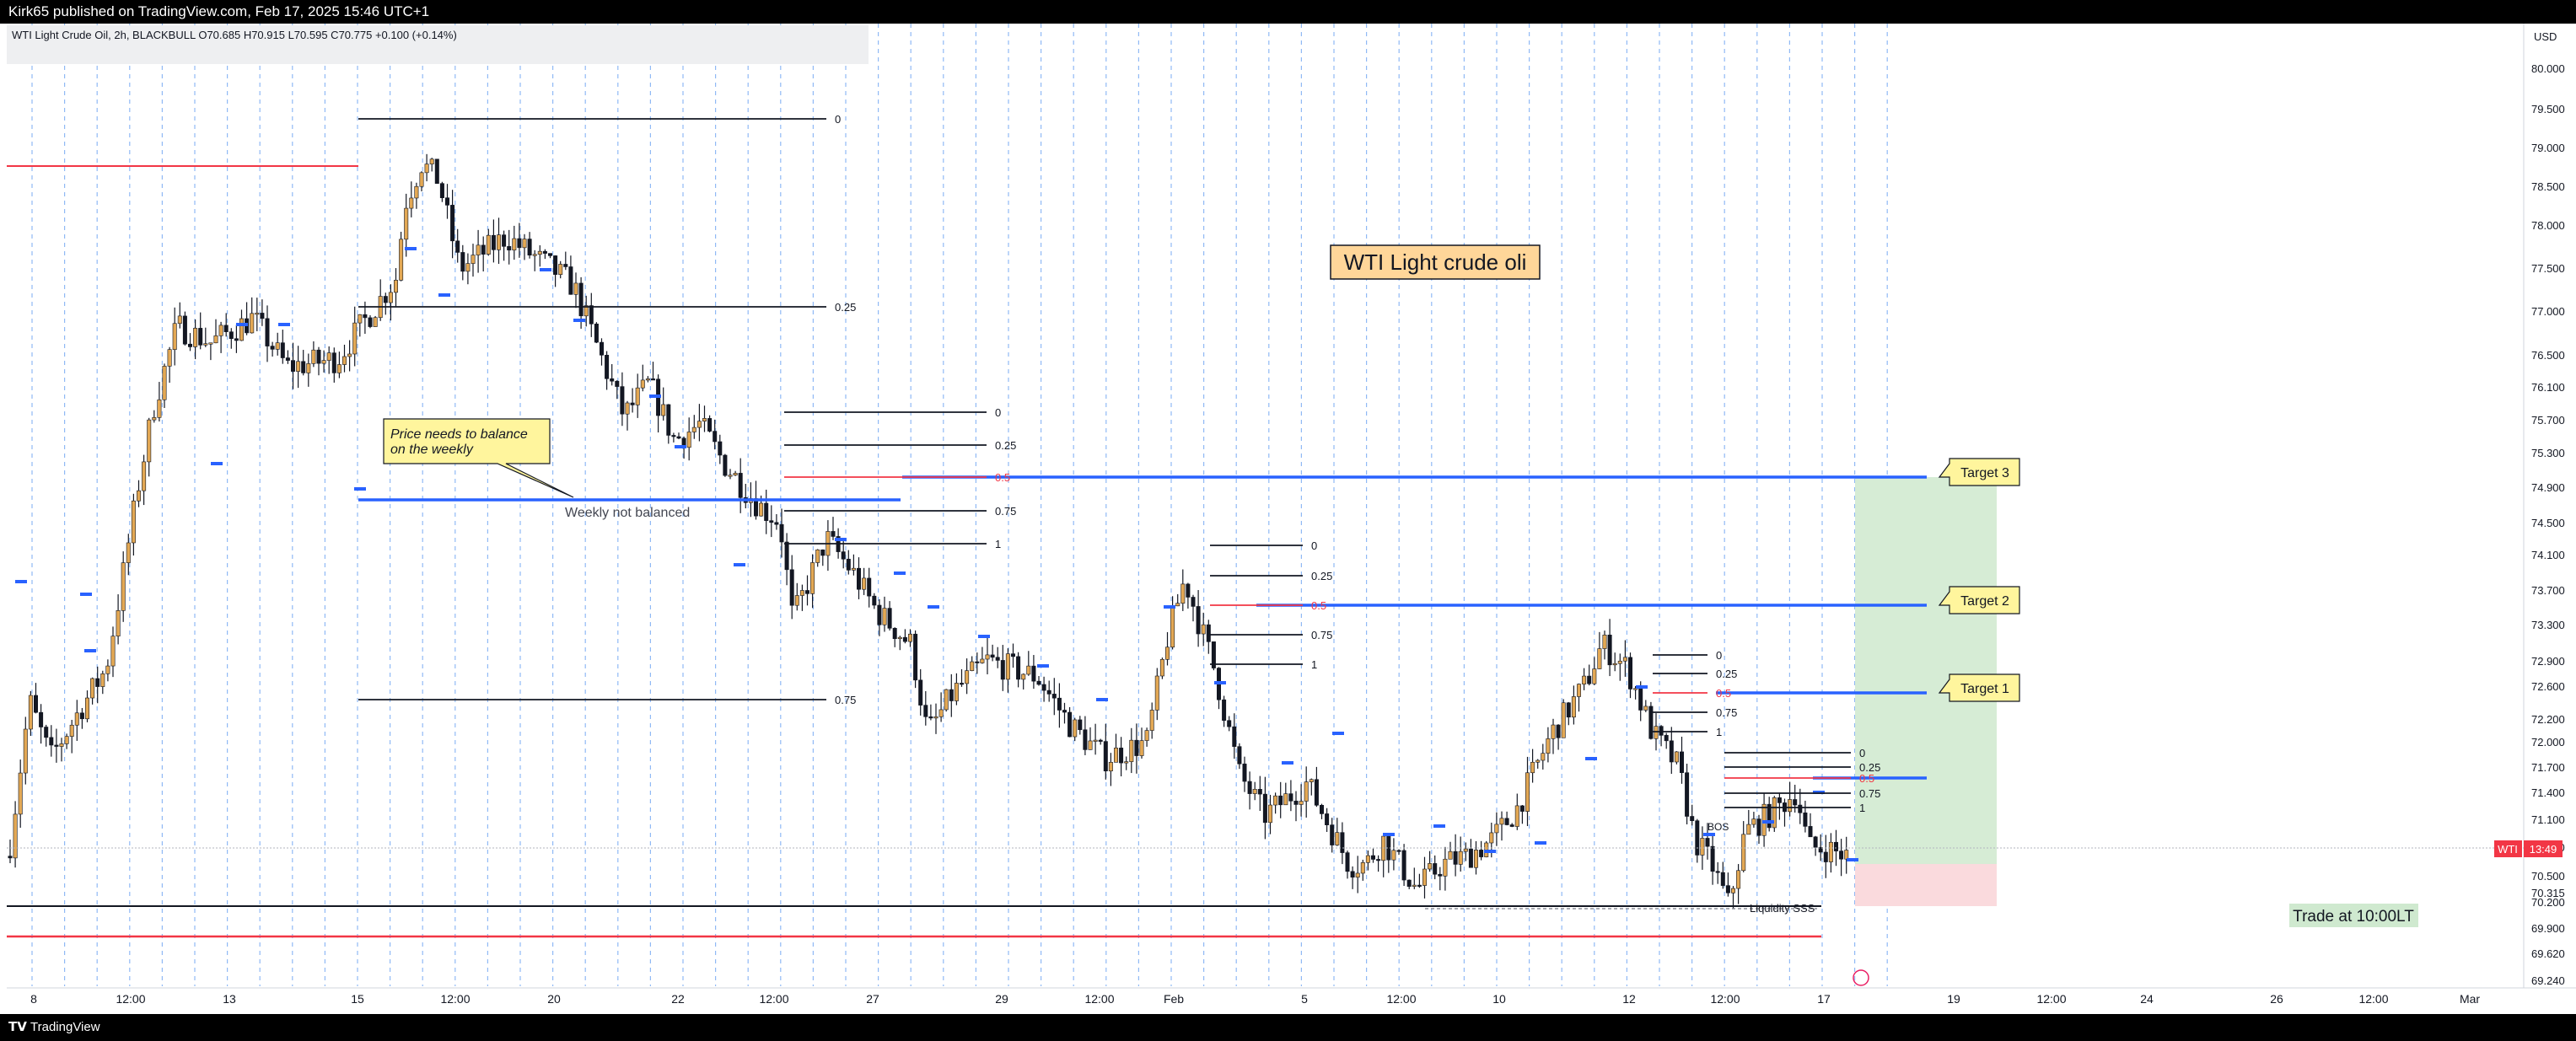  Describe the element at coordinates (1926, 691) in the screenshot. I see `position-zones` at that location.